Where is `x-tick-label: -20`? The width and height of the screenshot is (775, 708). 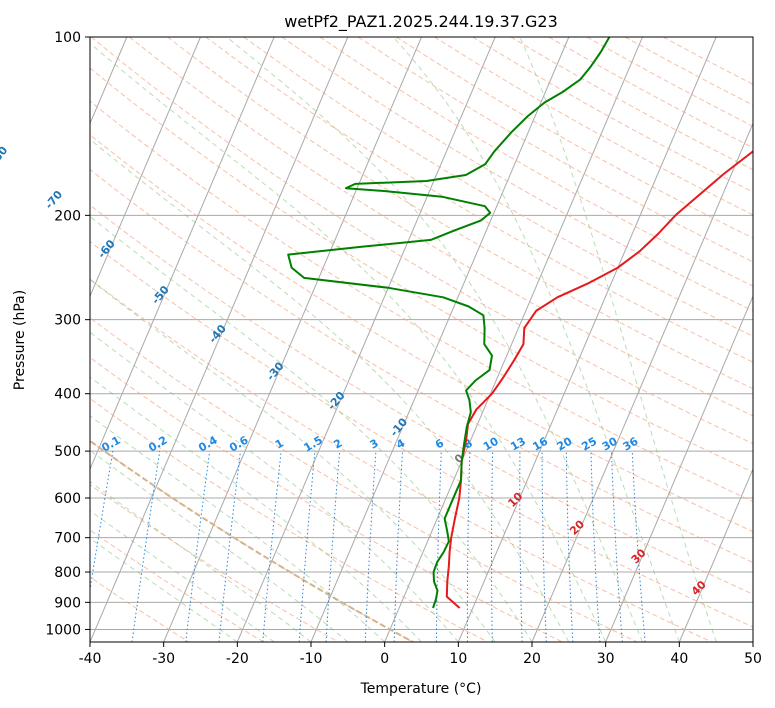
x-tick-label: -20 is located at coordinates (237, 659).